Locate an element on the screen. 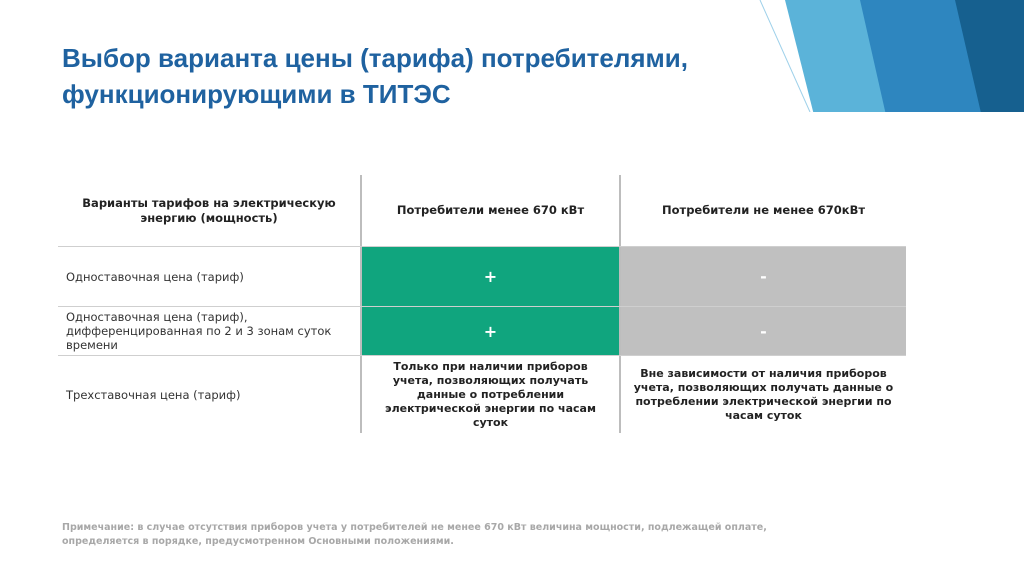 This screenshot has width=1024, height=576. header-less-670: Потребители менее 670 кВт is located at coordinates (489, 210).